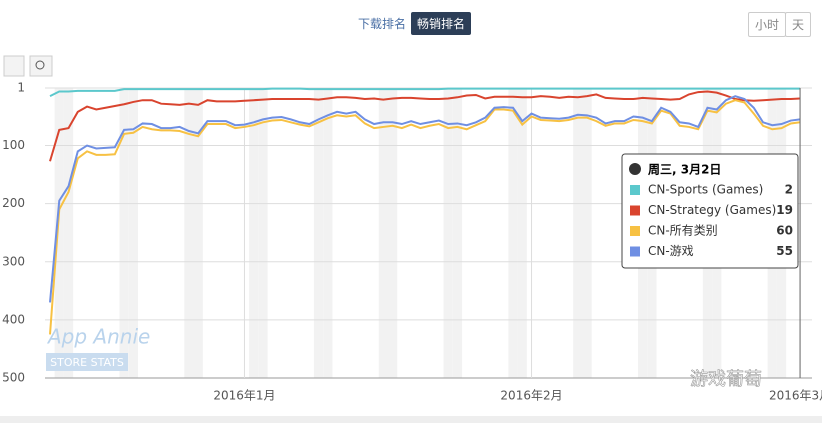  I want to click on tooltip-value: 19, so click(784, 210).